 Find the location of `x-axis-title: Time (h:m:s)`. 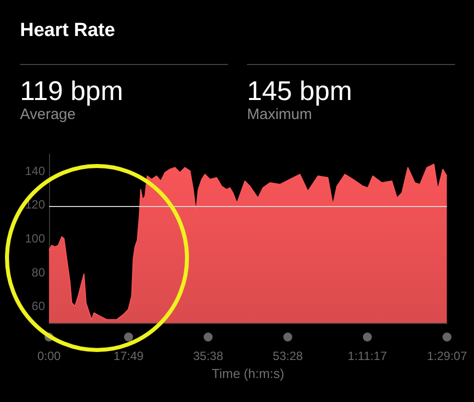

x-axis-title: Time (h:m:s) is located at coordinates (248, 373).